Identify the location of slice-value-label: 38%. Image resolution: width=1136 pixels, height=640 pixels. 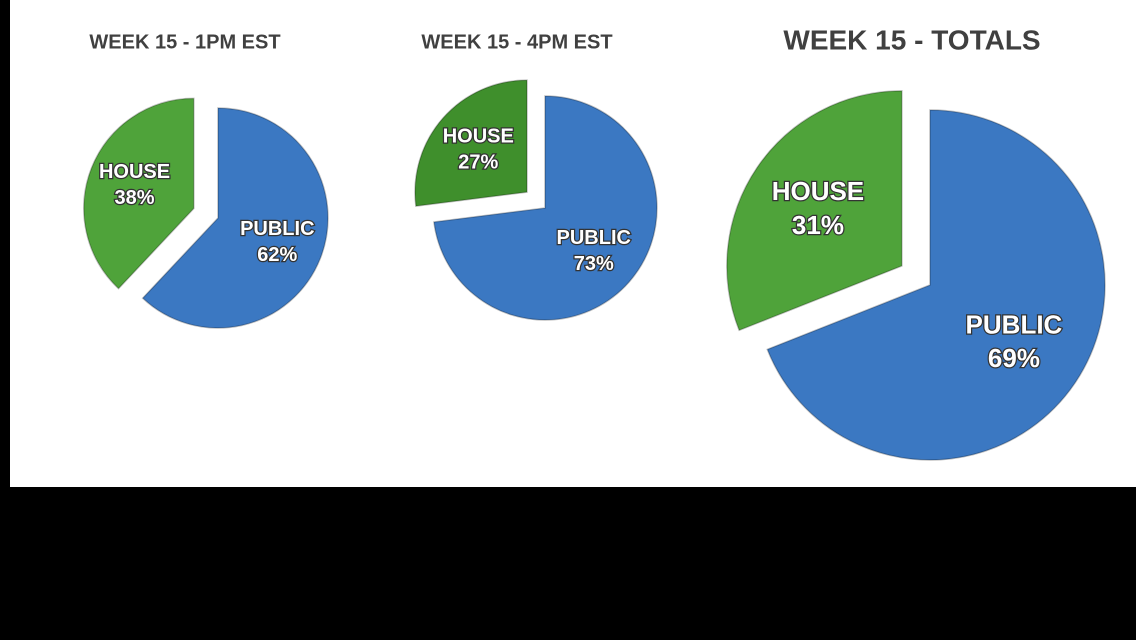
(134, 198).